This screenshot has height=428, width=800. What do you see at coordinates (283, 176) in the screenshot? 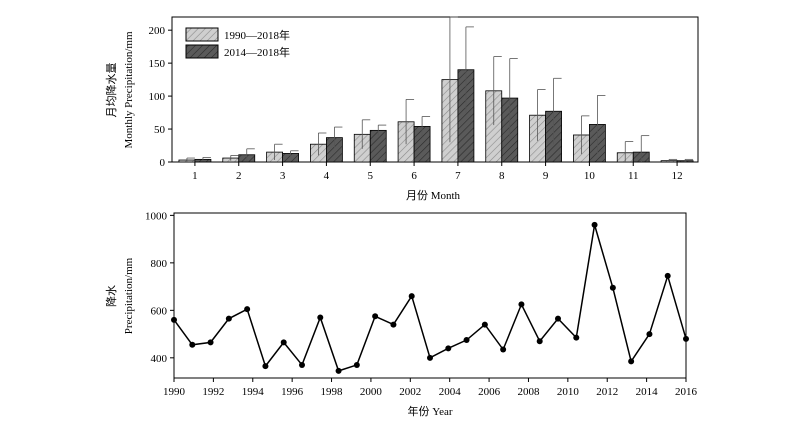
I see `bar-x-tick-label: 3` at bounding box center [283, 176].